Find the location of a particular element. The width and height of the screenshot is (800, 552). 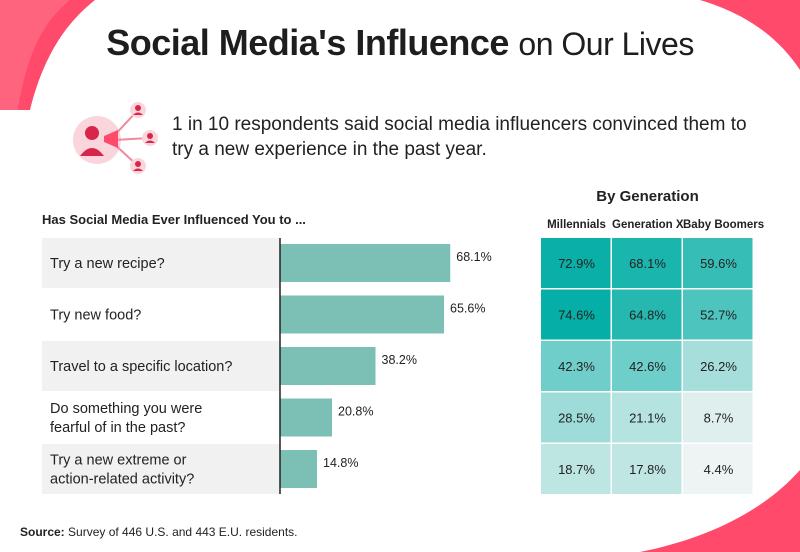

heatmap-cell-label: 17.8% is located at coordinates (647, 469).